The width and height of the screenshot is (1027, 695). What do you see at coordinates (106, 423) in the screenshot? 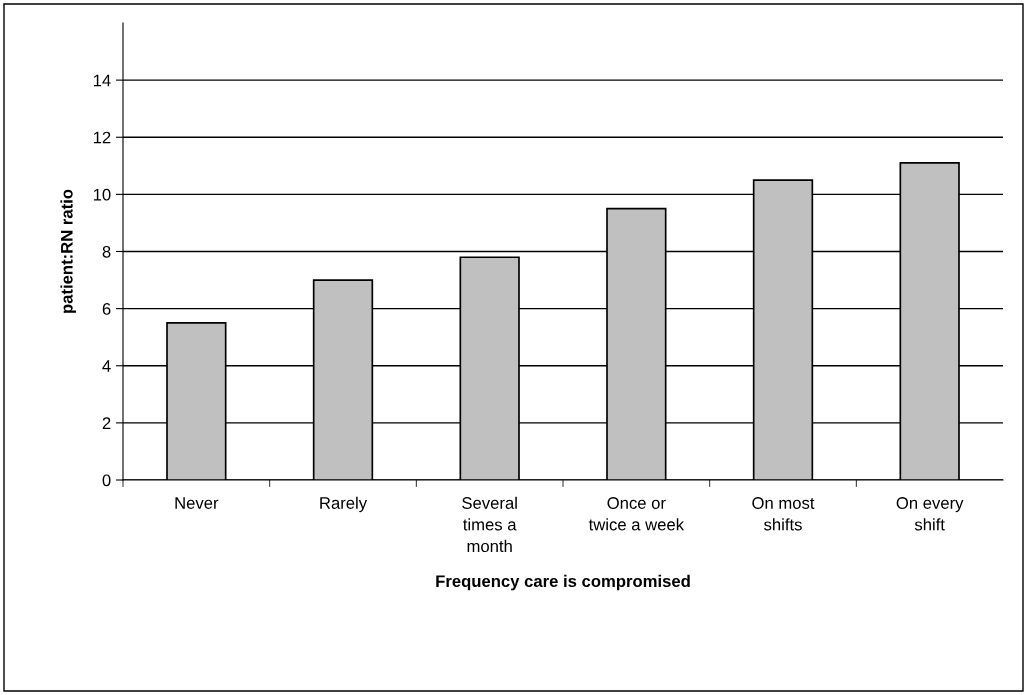
I see `y-tick-label: 2` at bounding box center [106, 423].